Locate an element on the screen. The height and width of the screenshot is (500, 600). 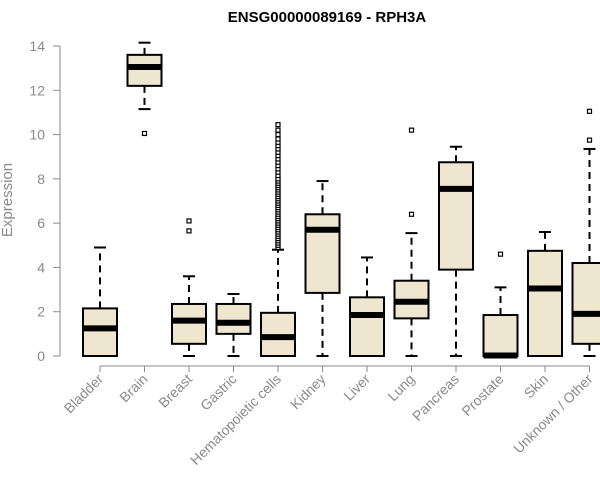
x-tick-label-lung: Lung is located at coordinates (400, 387).